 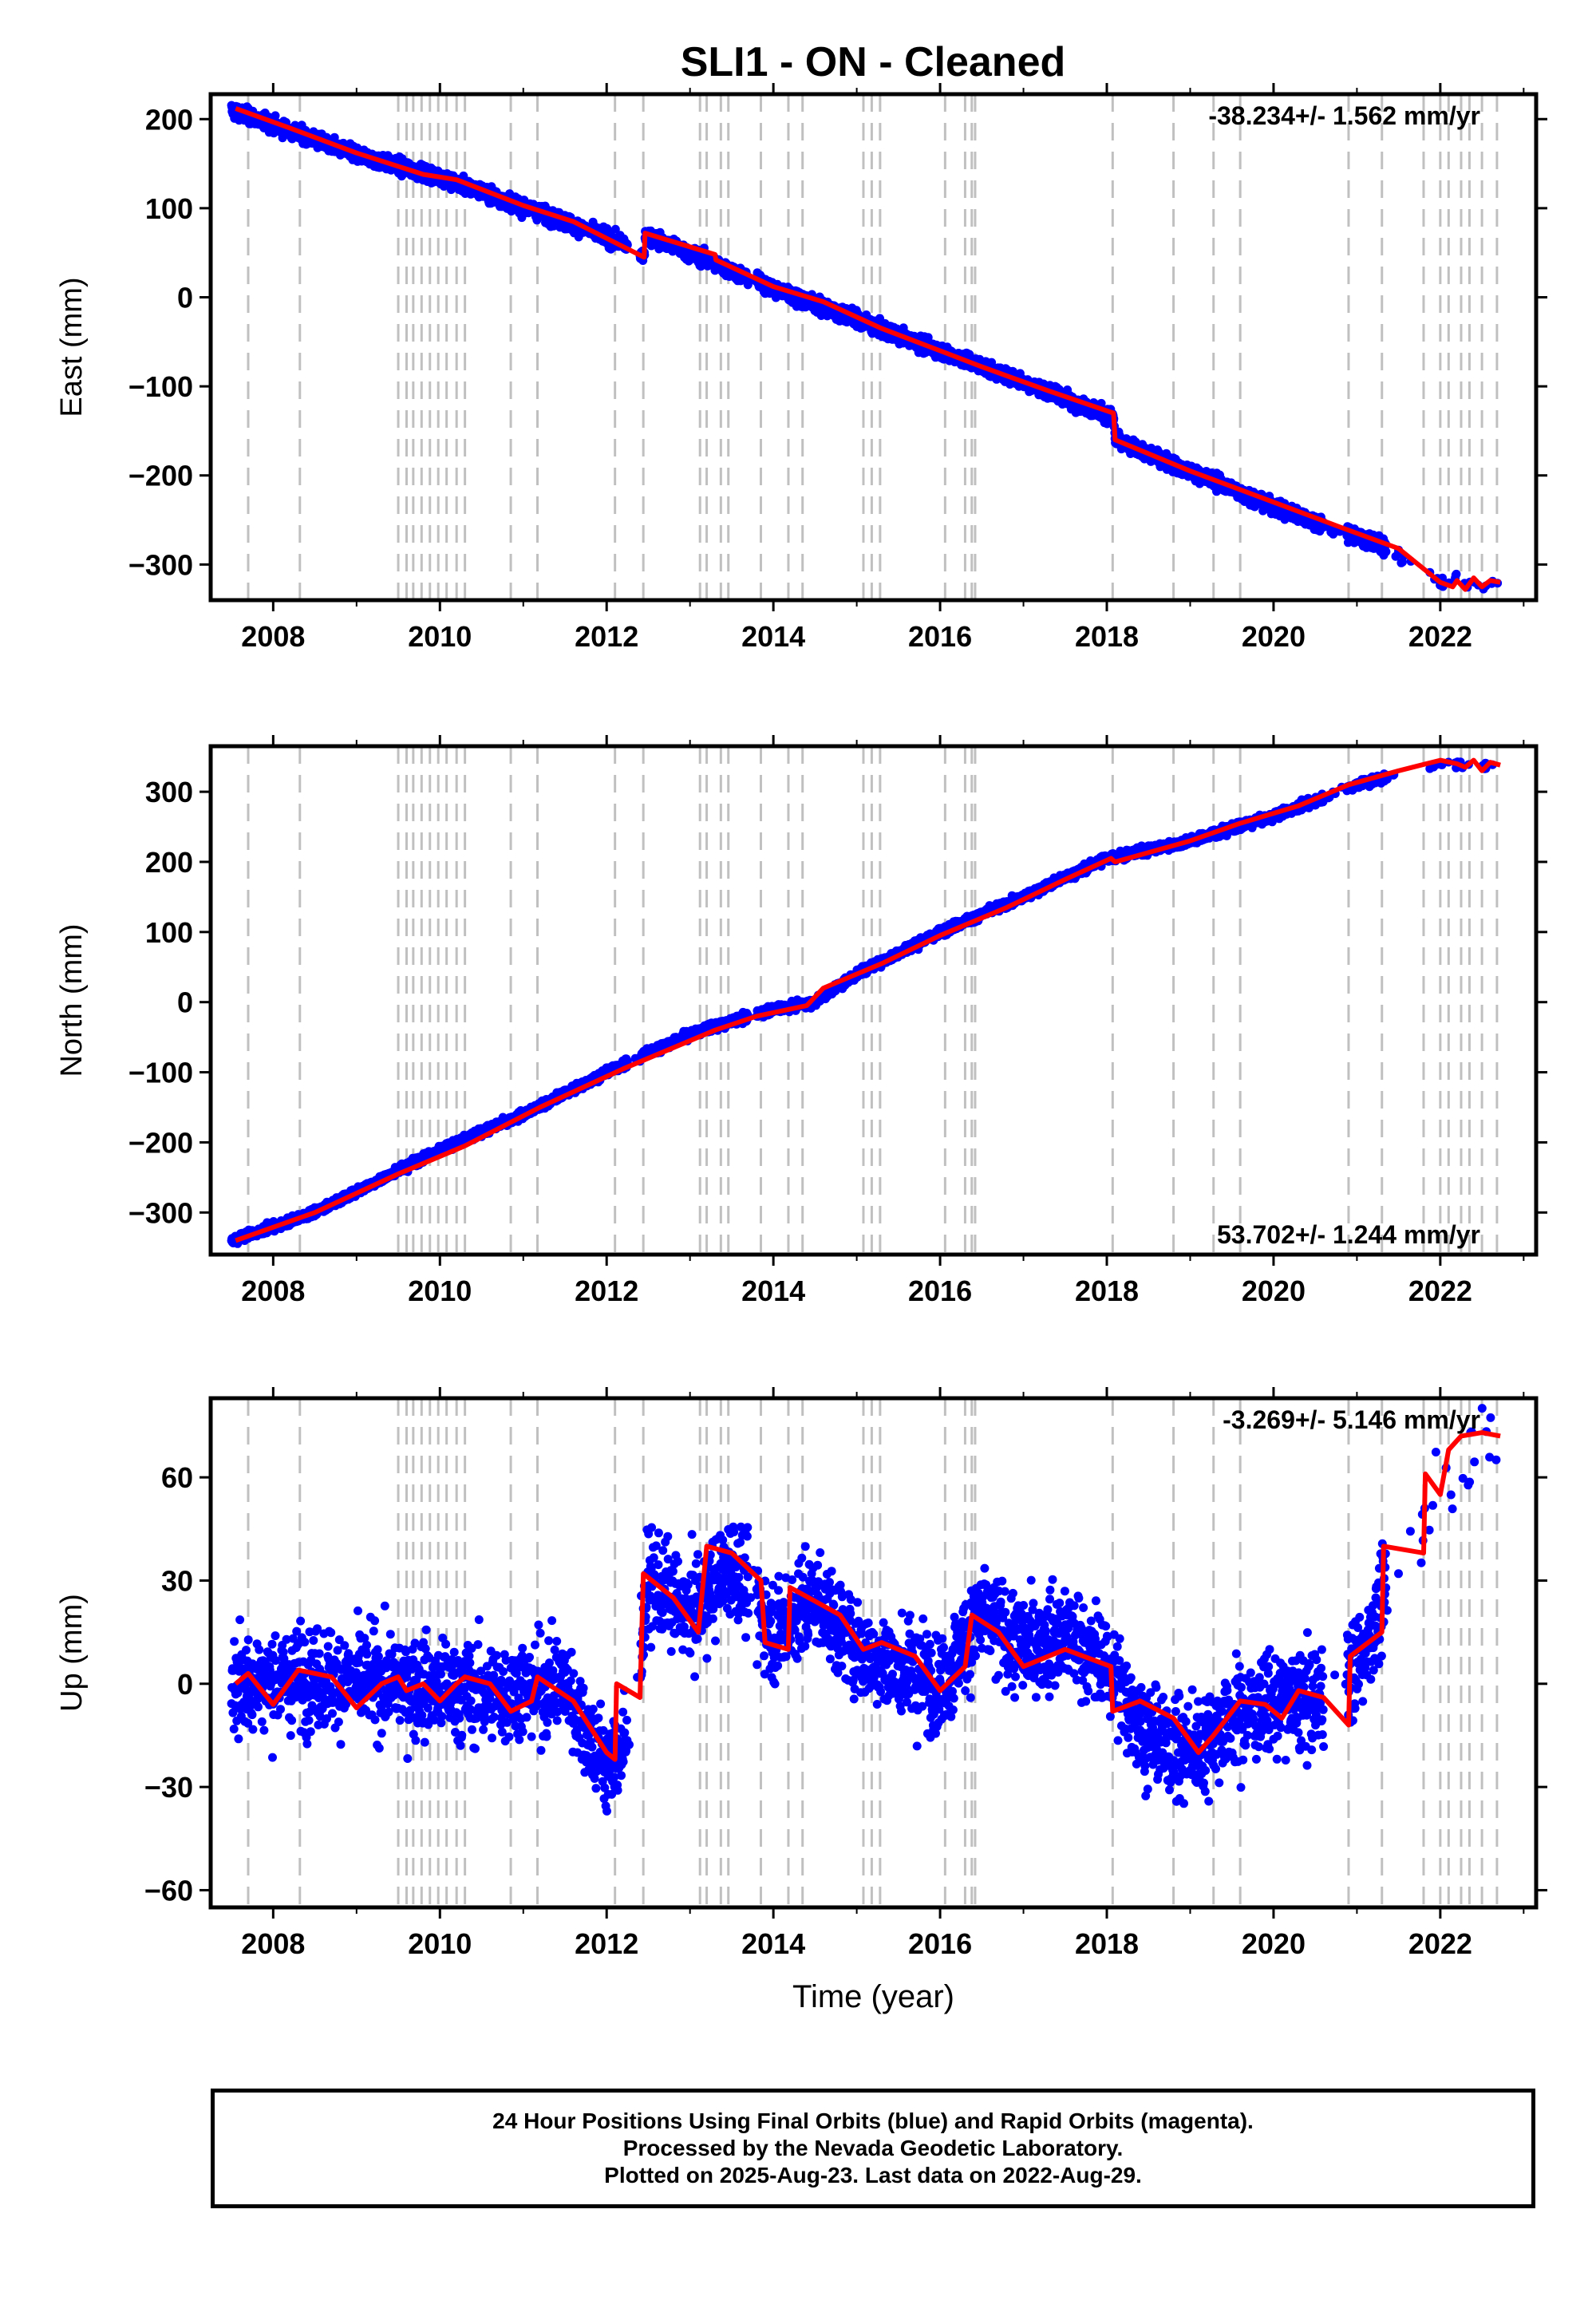 I want to click on rate-label: -38.234+/- 1.562 mm/yr, so click(x=1344, y=115).